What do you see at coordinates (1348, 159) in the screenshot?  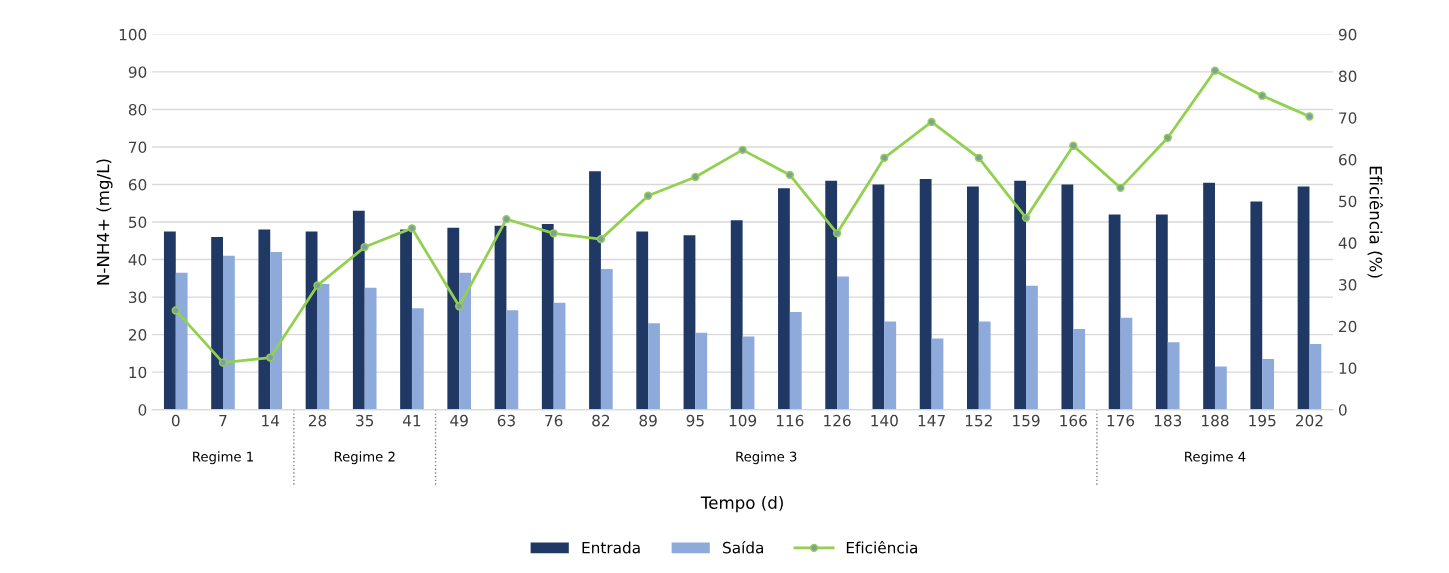 I see `y2-tick-label: 60` at bounding box center [1348, 159].